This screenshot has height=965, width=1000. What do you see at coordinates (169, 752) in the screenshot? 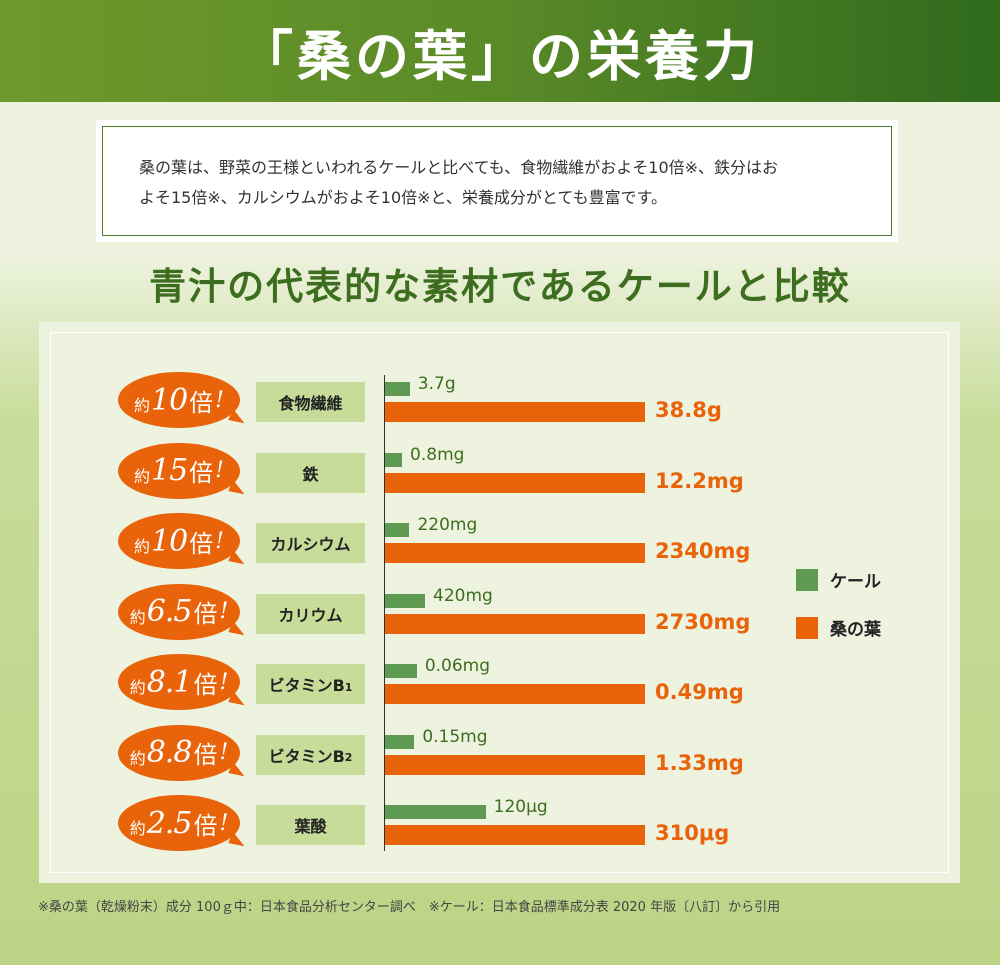
I see `ratio-value: 8.8` at bounding box center [169, 752].